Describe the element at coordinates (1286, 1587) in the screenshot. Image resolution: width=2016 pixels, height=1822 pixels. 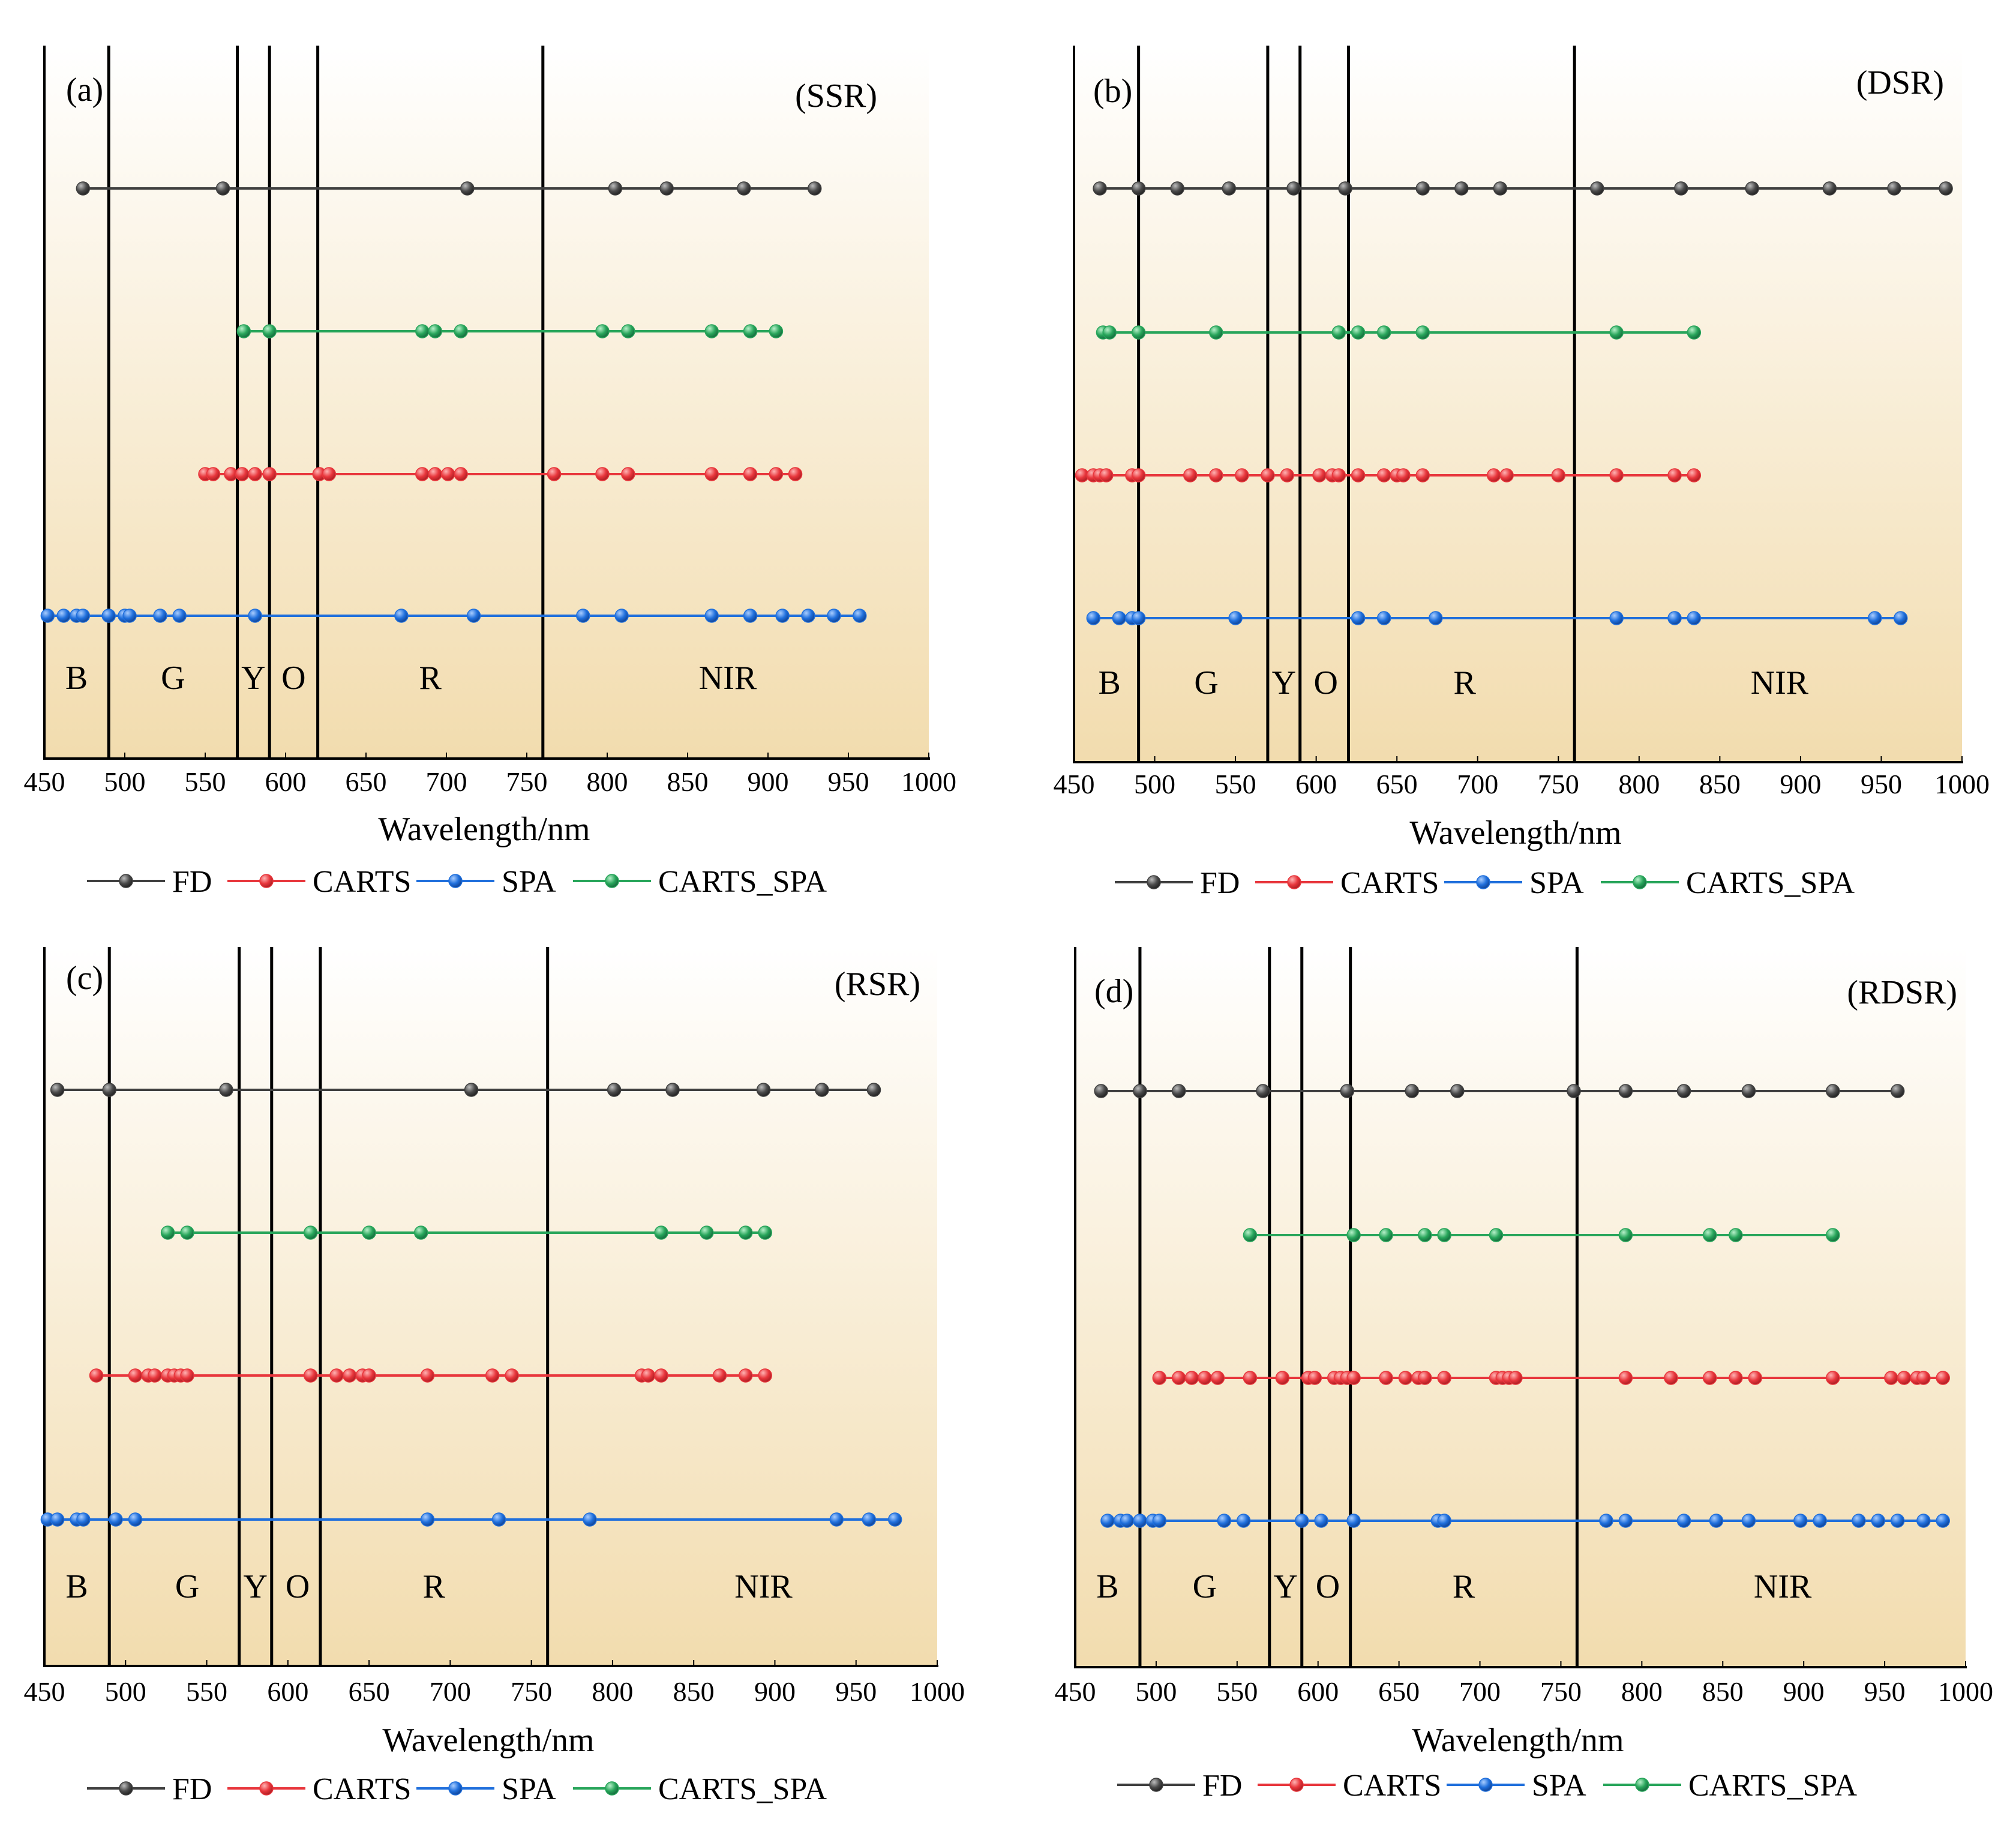
I see `band-label: Y` at that location.